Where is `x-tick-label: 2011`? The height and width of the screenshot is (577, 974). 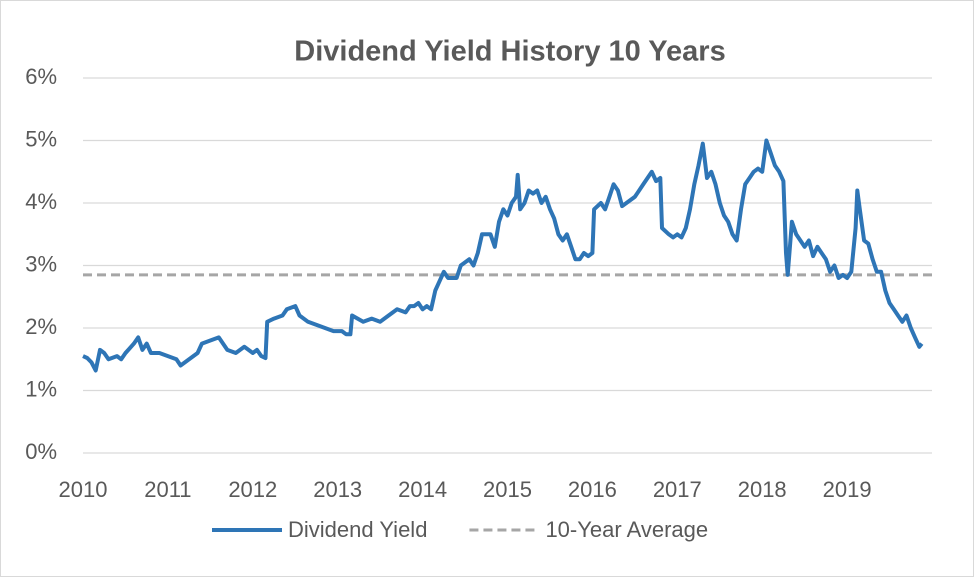
x-tick-label: 2011 is located at coordinates (167, 489).